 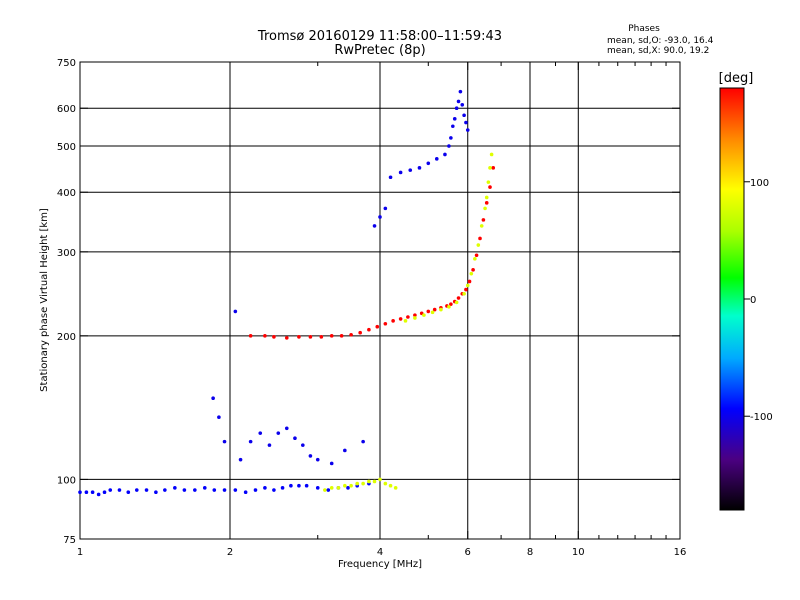 I want to click on y-tick-label: 300, so click(x=66, y=253).